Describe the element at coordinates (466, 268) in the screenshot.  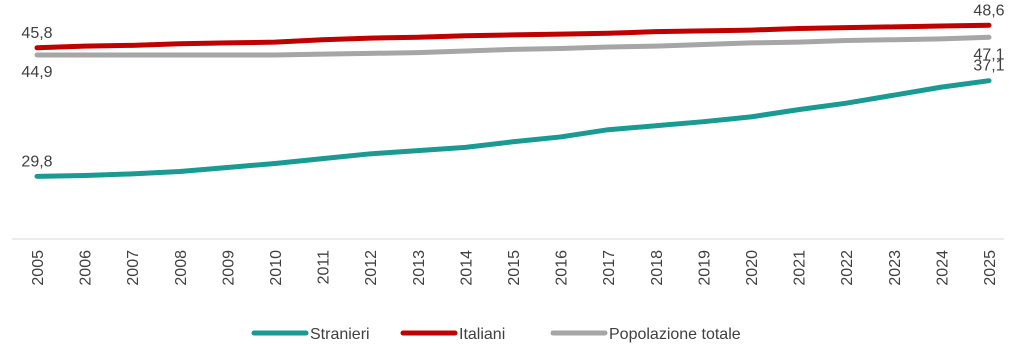
I see `x-tick-label: 2014` at that location.